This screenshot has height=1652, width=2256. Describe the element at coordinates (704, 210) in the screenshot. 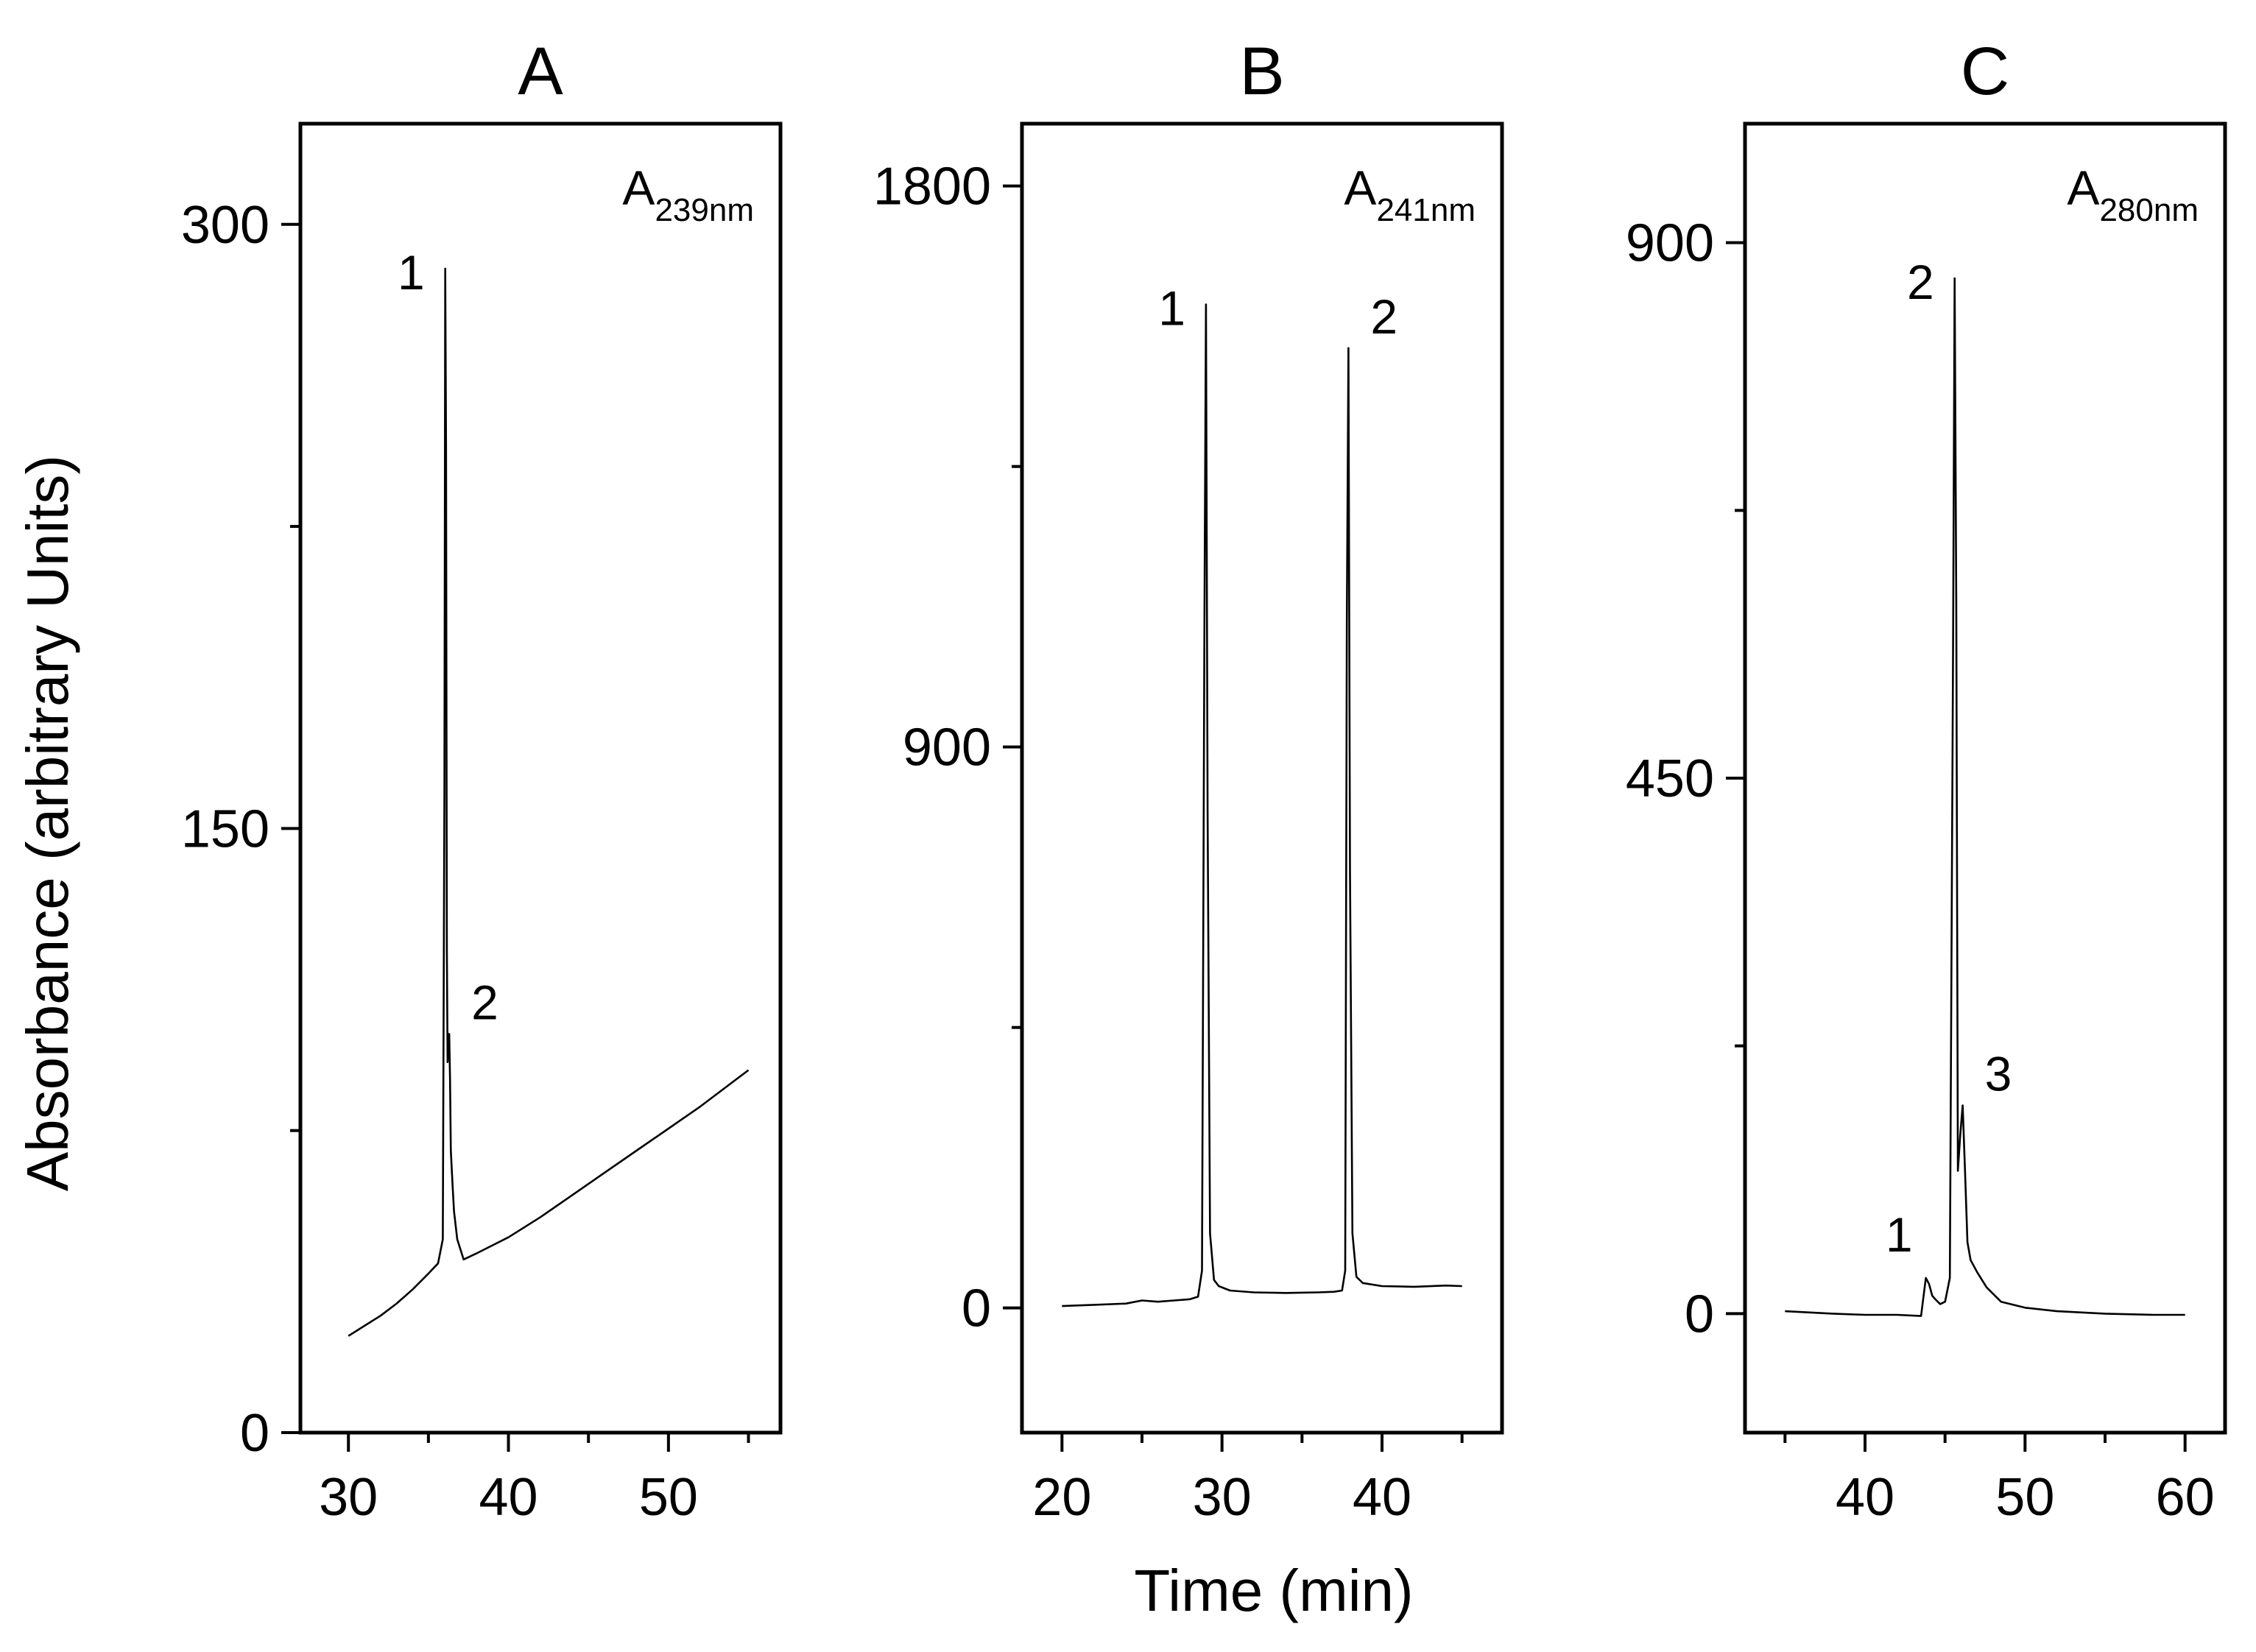

I see `wavelength-label-subscript: 239nm` at that location.